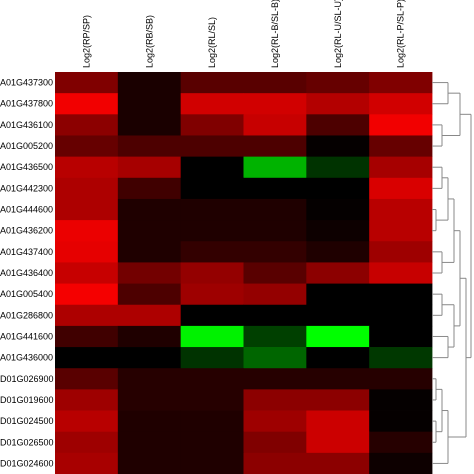 Image resolution: width=474 pixels, height=474 pixels. I want to click on row-label: A01G444600, so click(26, 210).